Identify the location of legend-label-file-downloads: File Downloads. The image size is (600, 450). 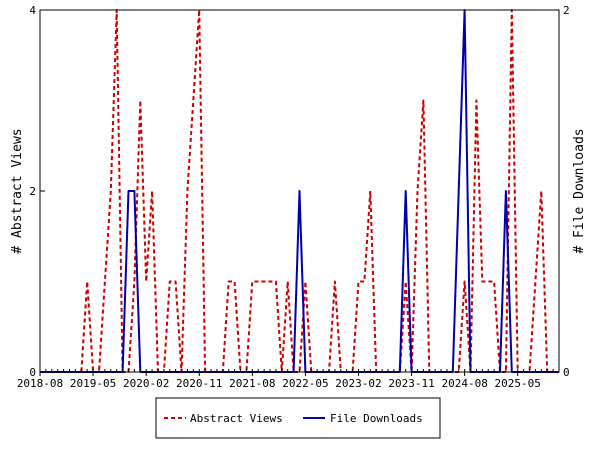
(376, 418).